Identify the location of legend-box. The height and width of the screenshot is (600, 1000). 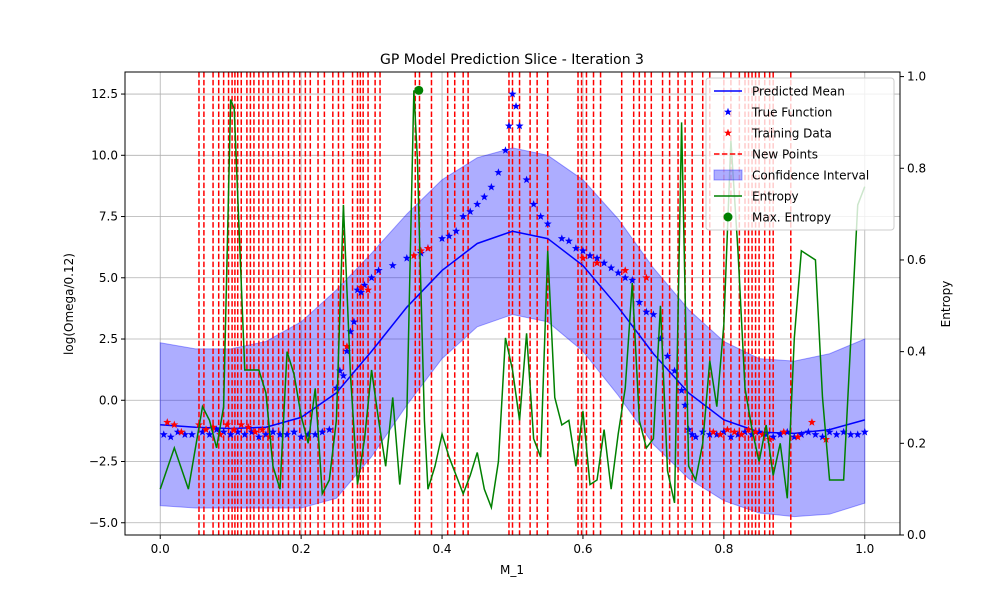
(800, 154).